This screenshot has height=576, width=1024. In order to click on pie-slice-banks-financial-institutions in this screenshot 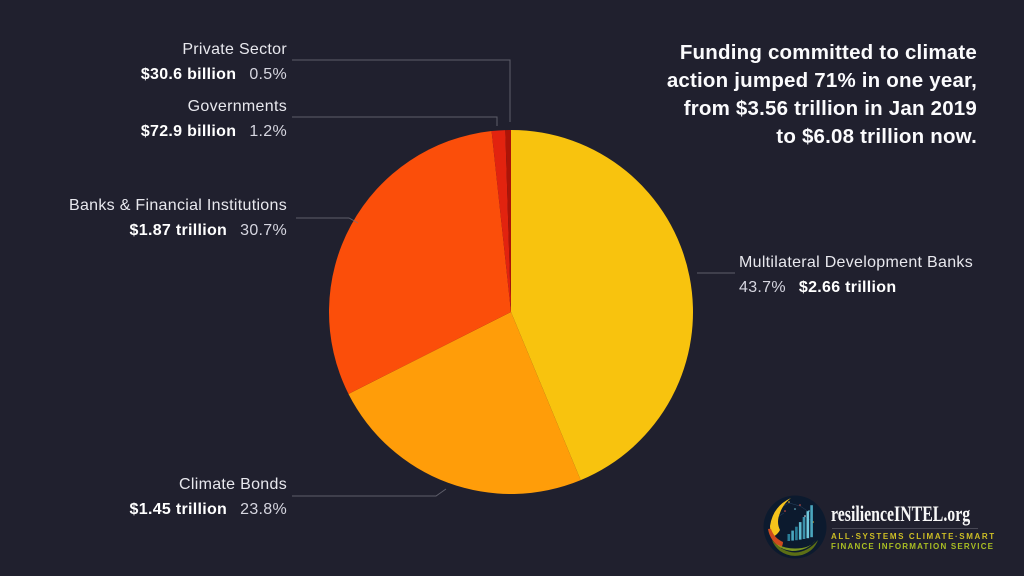, I will do `click(420, 262)`.